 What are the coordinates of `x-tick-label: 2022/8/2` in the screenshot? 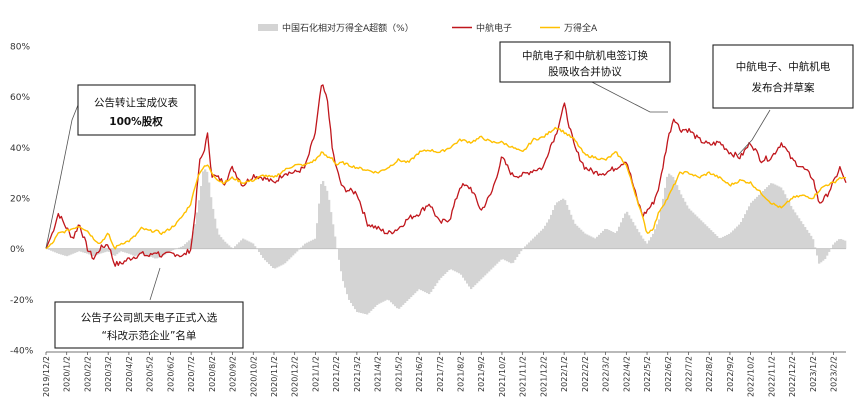 It's located at (709, 374).